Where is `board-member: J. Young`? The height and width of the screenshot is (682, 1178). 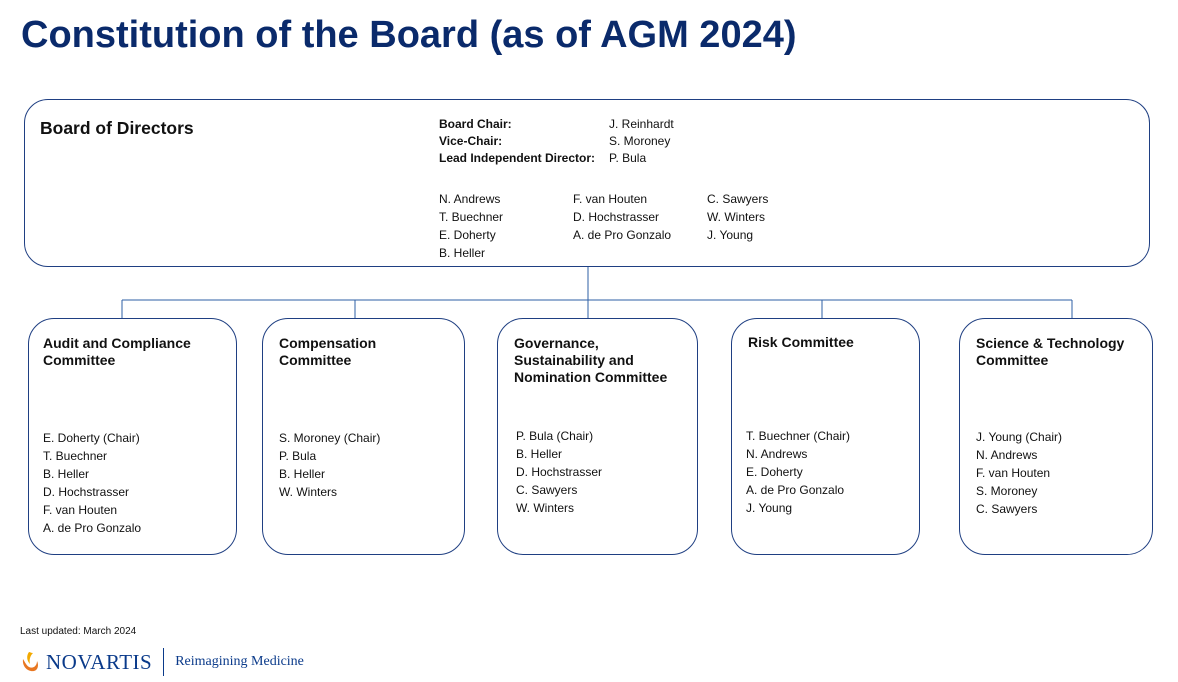
board-member: J. Young is located at coordinates (730, 235).